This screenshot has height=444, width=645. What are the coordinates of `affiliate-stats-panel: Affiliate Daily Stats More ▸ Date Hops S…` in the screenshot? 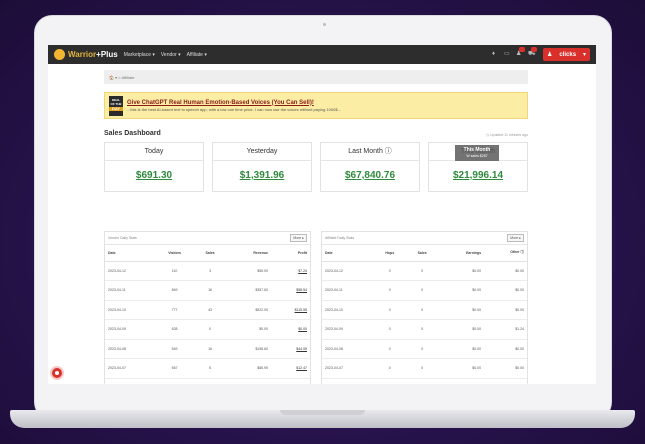 It's located at (424, 307).